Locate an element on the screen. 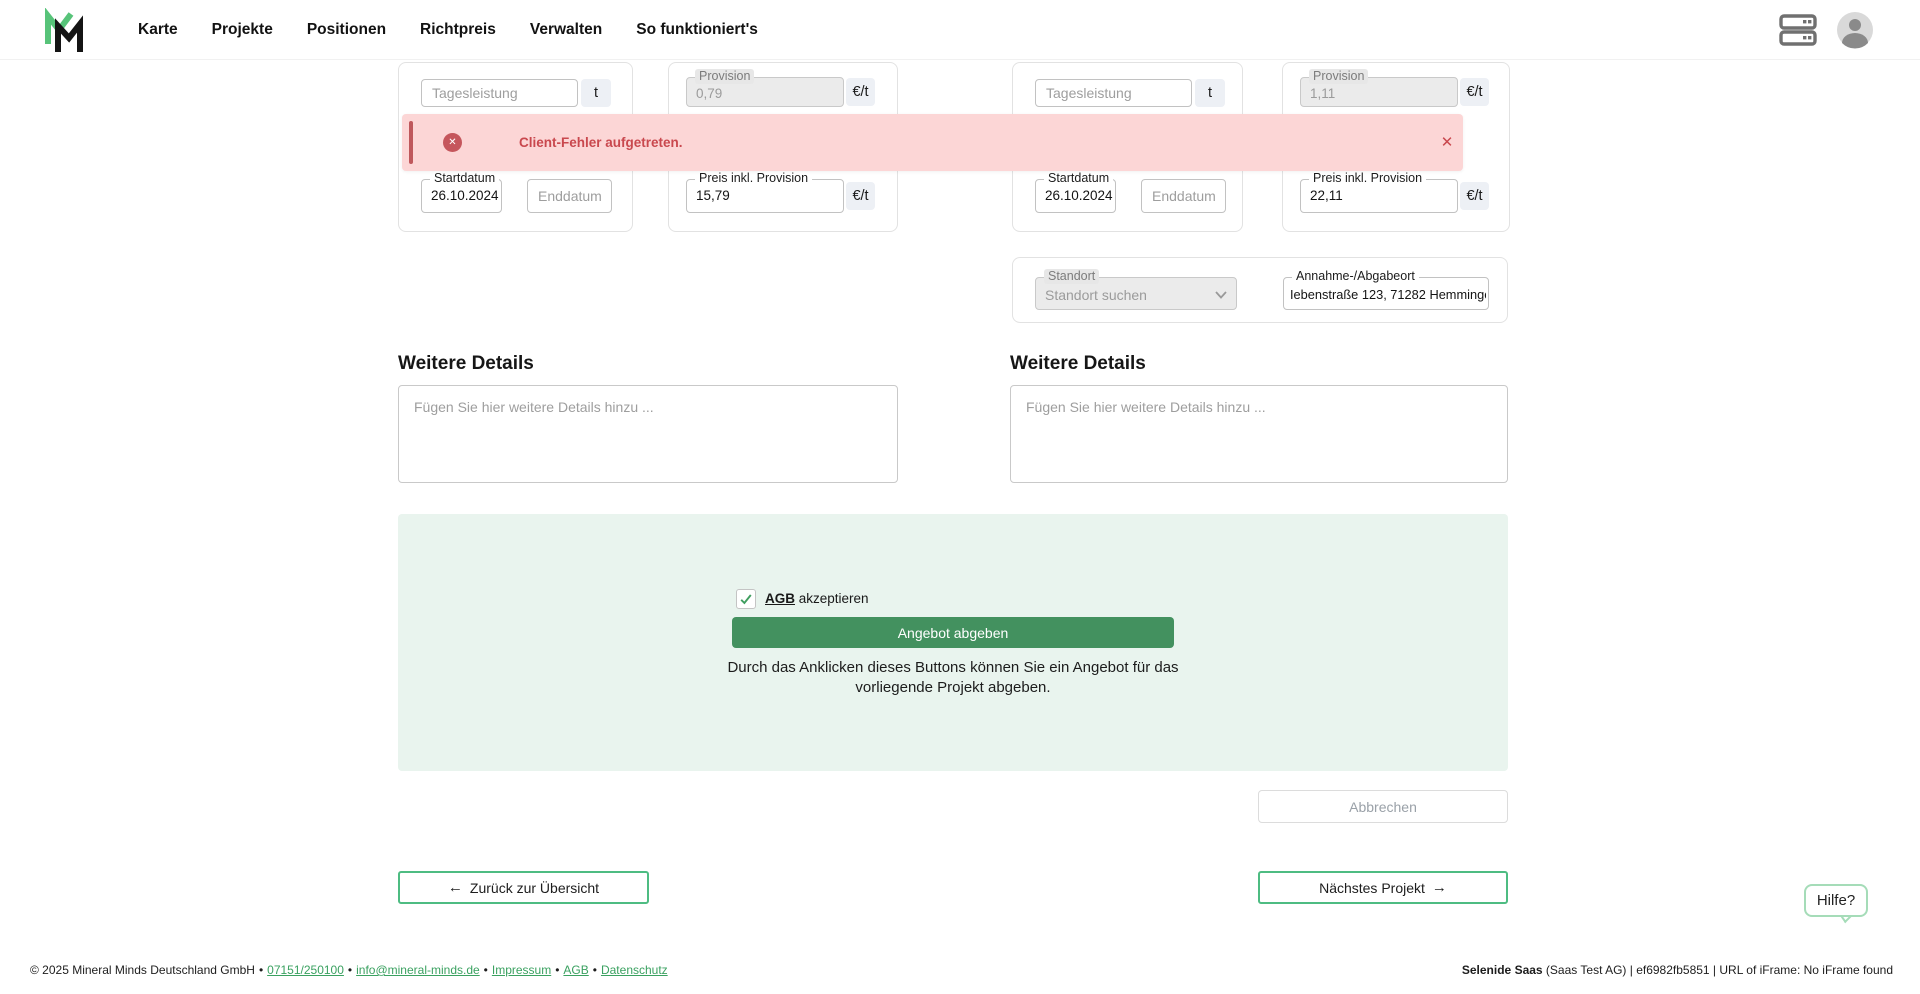 Image resolution: width=1920 pixels, height=994 pixels. details-textarea-left is located at coordinates (648, 434).